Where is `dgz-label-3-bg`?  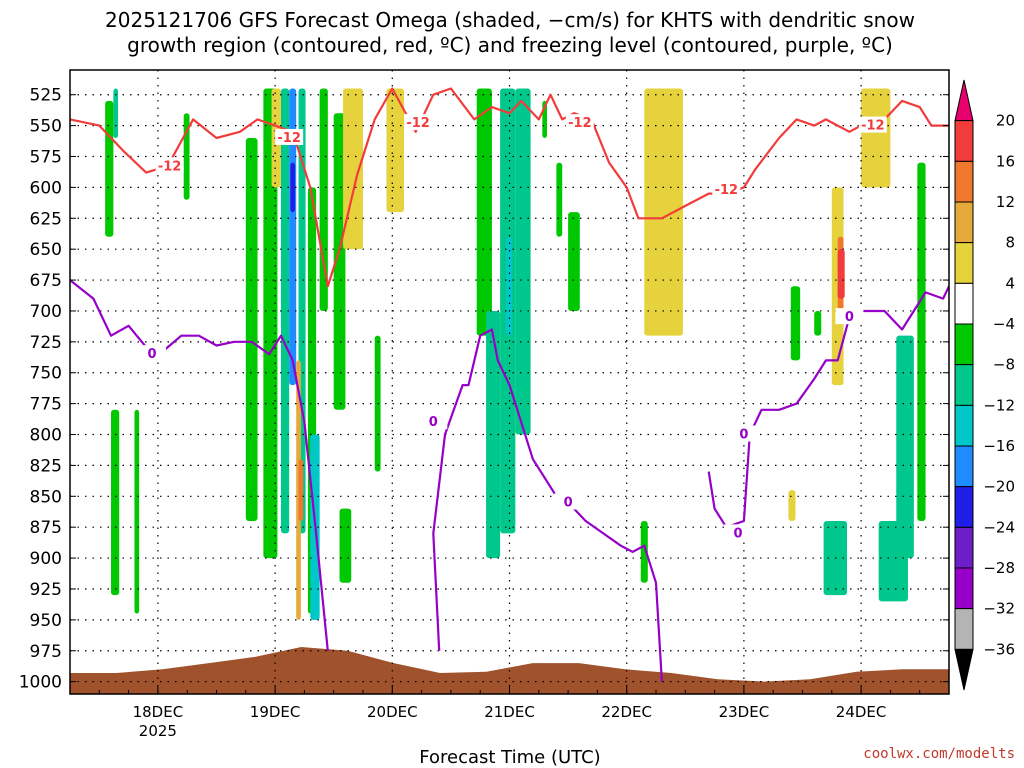
dgz-label-3-bg is located at coordinates (418, 122).